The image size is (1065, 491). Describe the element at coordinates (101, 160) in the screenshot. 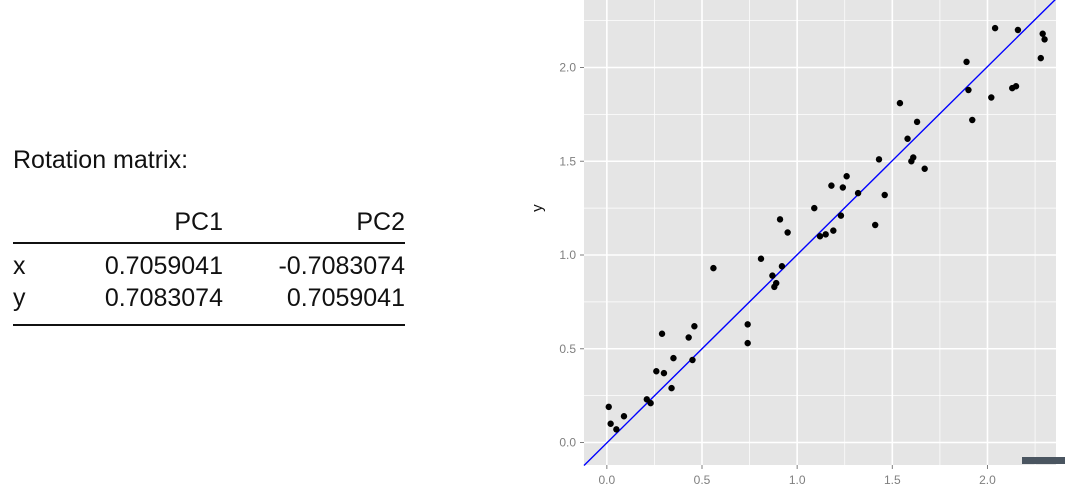

I see `rotation-matrix-title: Rotation matrix:` at that location.